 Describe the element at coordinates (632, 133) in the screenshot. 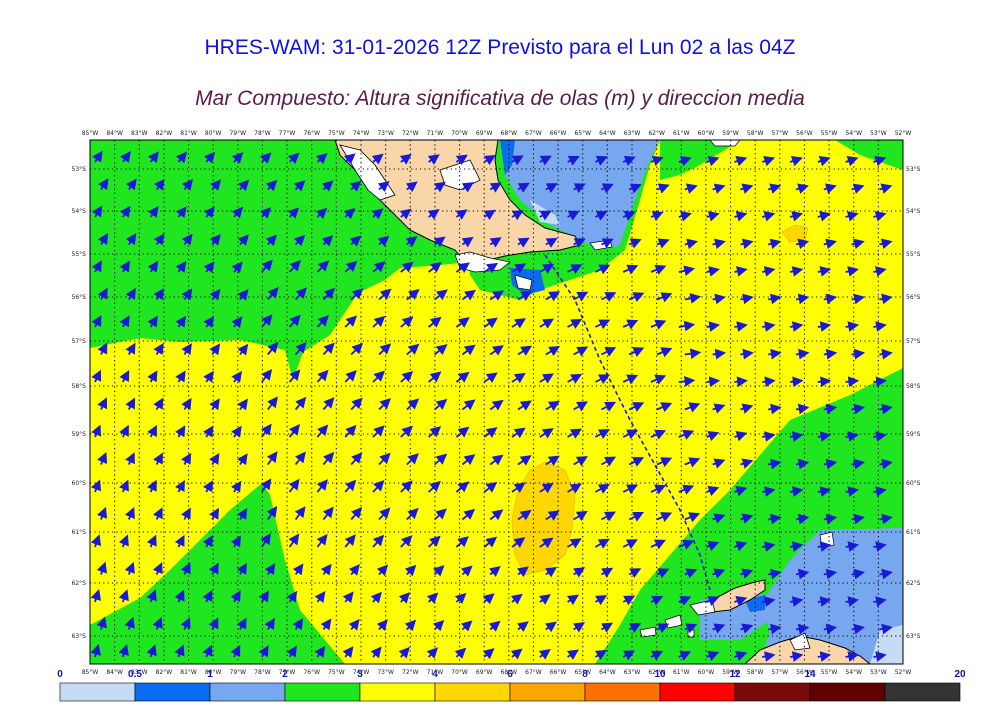

I see `lon-label-top: 63°W` at that location.